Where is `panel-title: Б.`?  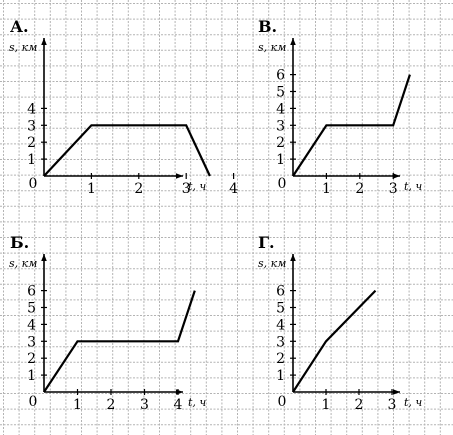
panel-title: Б. is located at coordinates (19, 242).